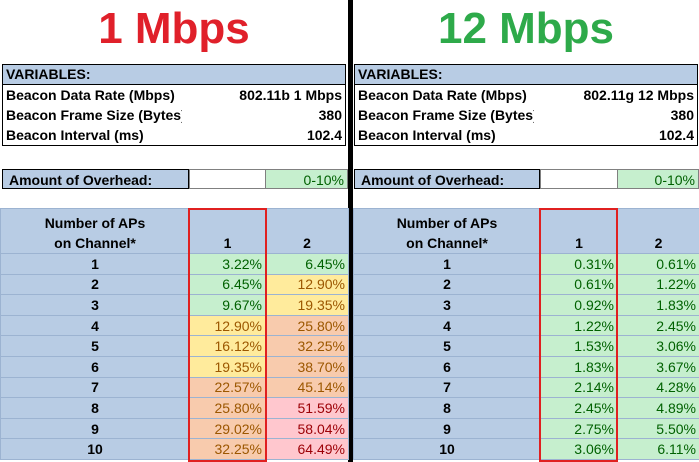 The width and height of the screenshot is (699, 462). What do you see at coordinates (307, 408) in the screenshot?
I see `overhead-percent-cell: 51.59%` at bounding box center [307, 408].